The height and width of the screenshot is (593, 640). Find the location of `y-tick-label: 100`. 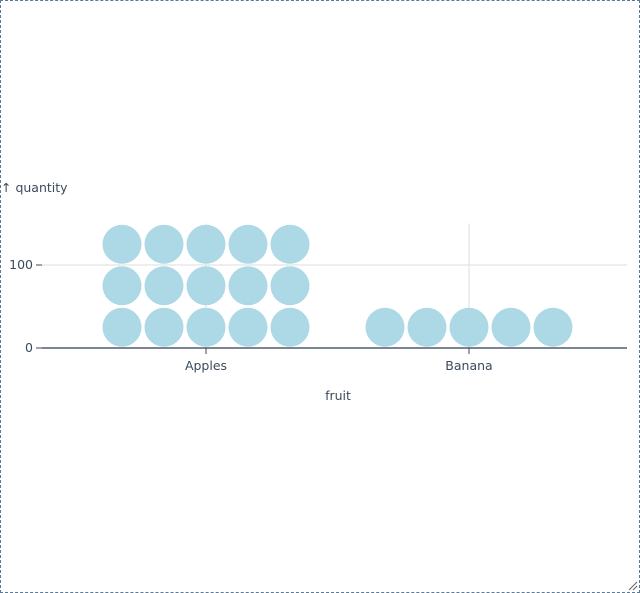

y-tick-label: 100 is located at coordinates (21, 264).